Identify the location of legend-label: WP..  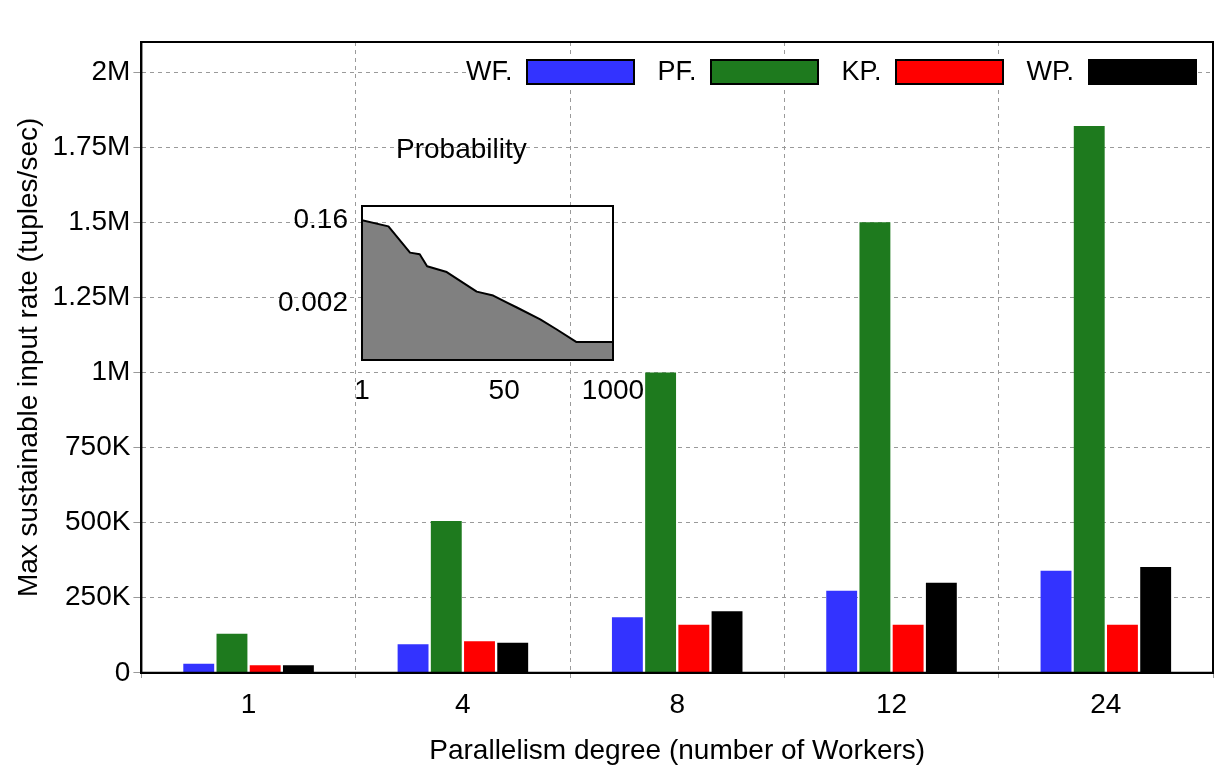
(1050, 71).